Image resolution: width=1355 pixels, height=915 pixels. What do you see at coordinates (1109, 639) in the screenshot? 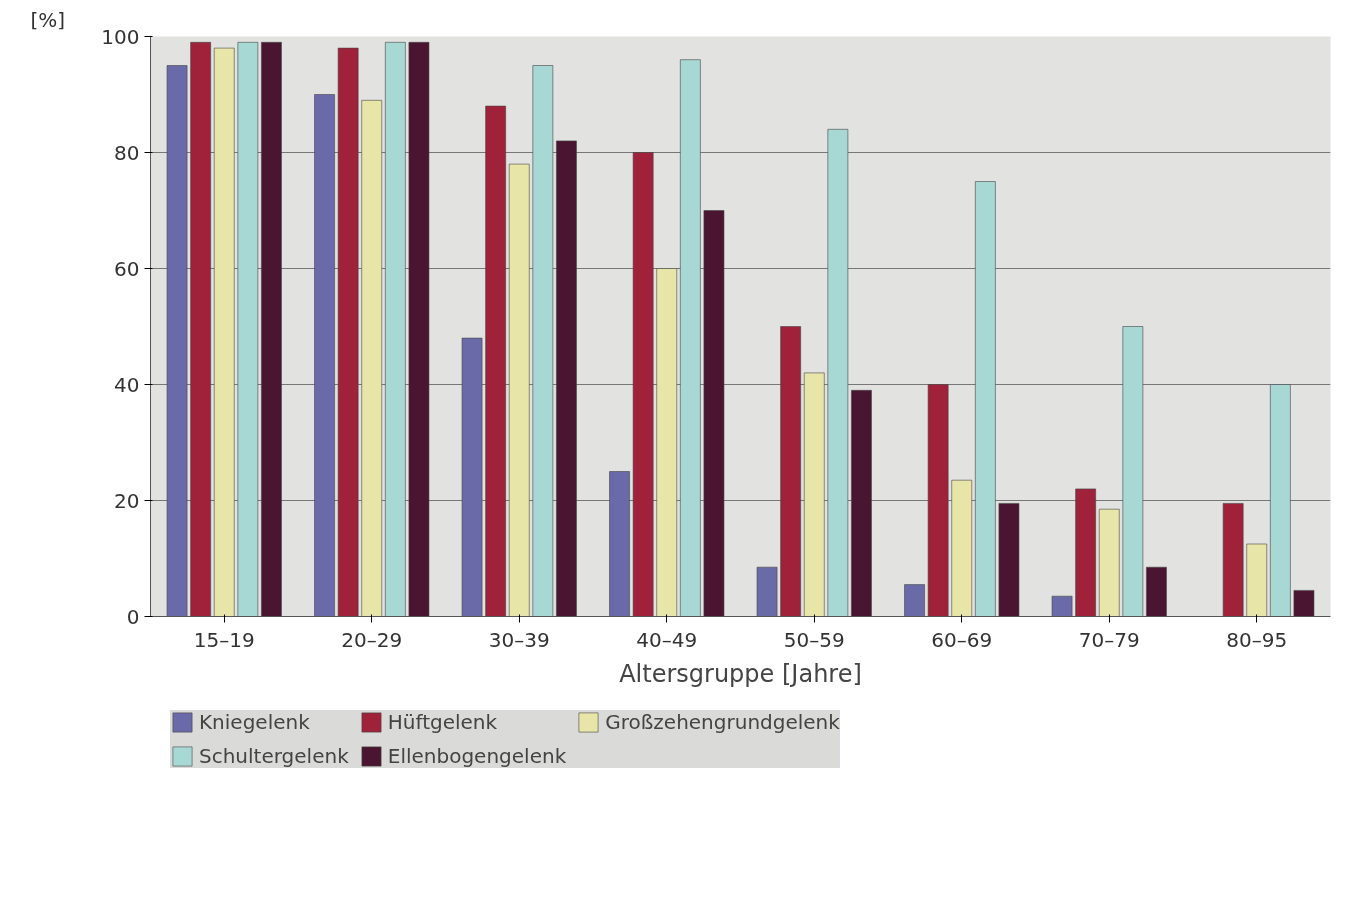
I see `x-tick-label: 70–79` at bounding box center [1109, 639].